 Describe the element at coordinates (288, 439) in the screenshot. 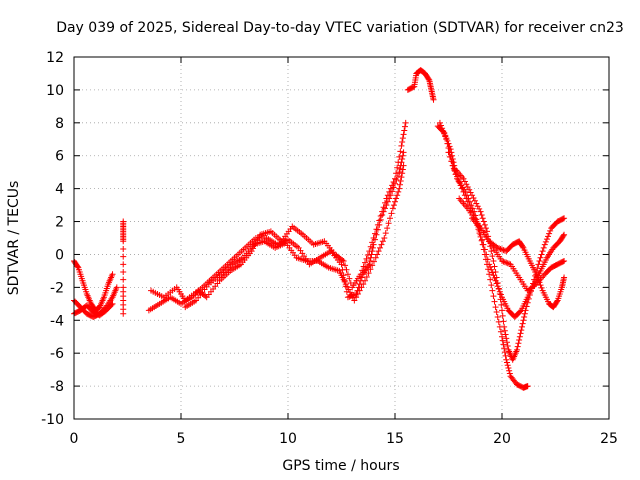

I see `x-tick-label: 10` at that location.